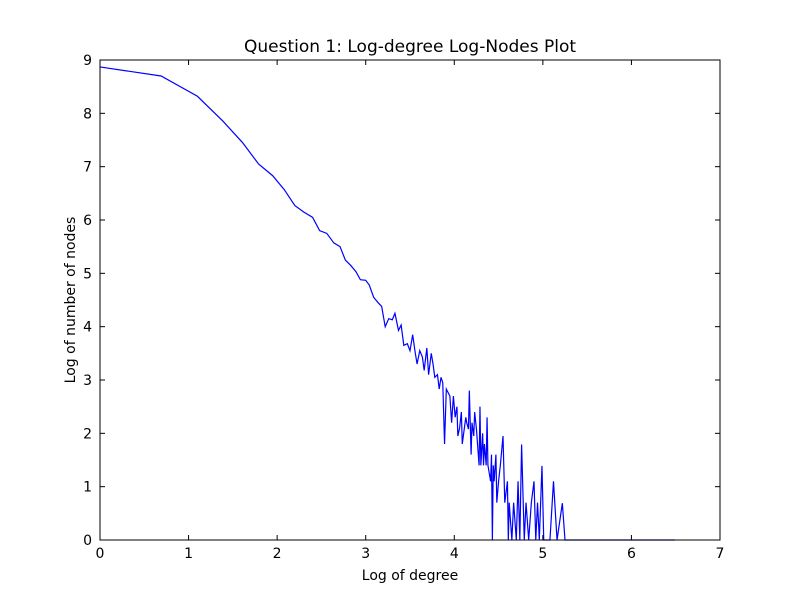  Describe the element at coordinates (631, 554) in the screenshot. I see `x-tick-label: 6` at that location.